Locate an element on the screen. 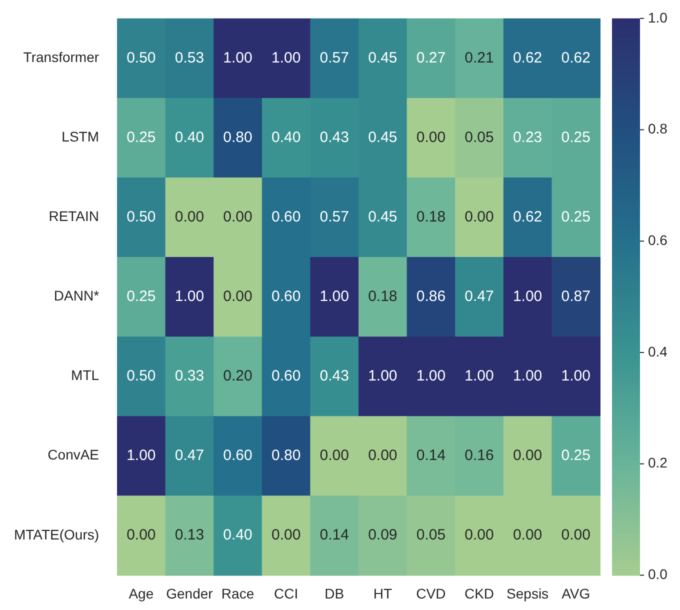  color-bar-label: 0.6 is located at coordinates (658, 240).